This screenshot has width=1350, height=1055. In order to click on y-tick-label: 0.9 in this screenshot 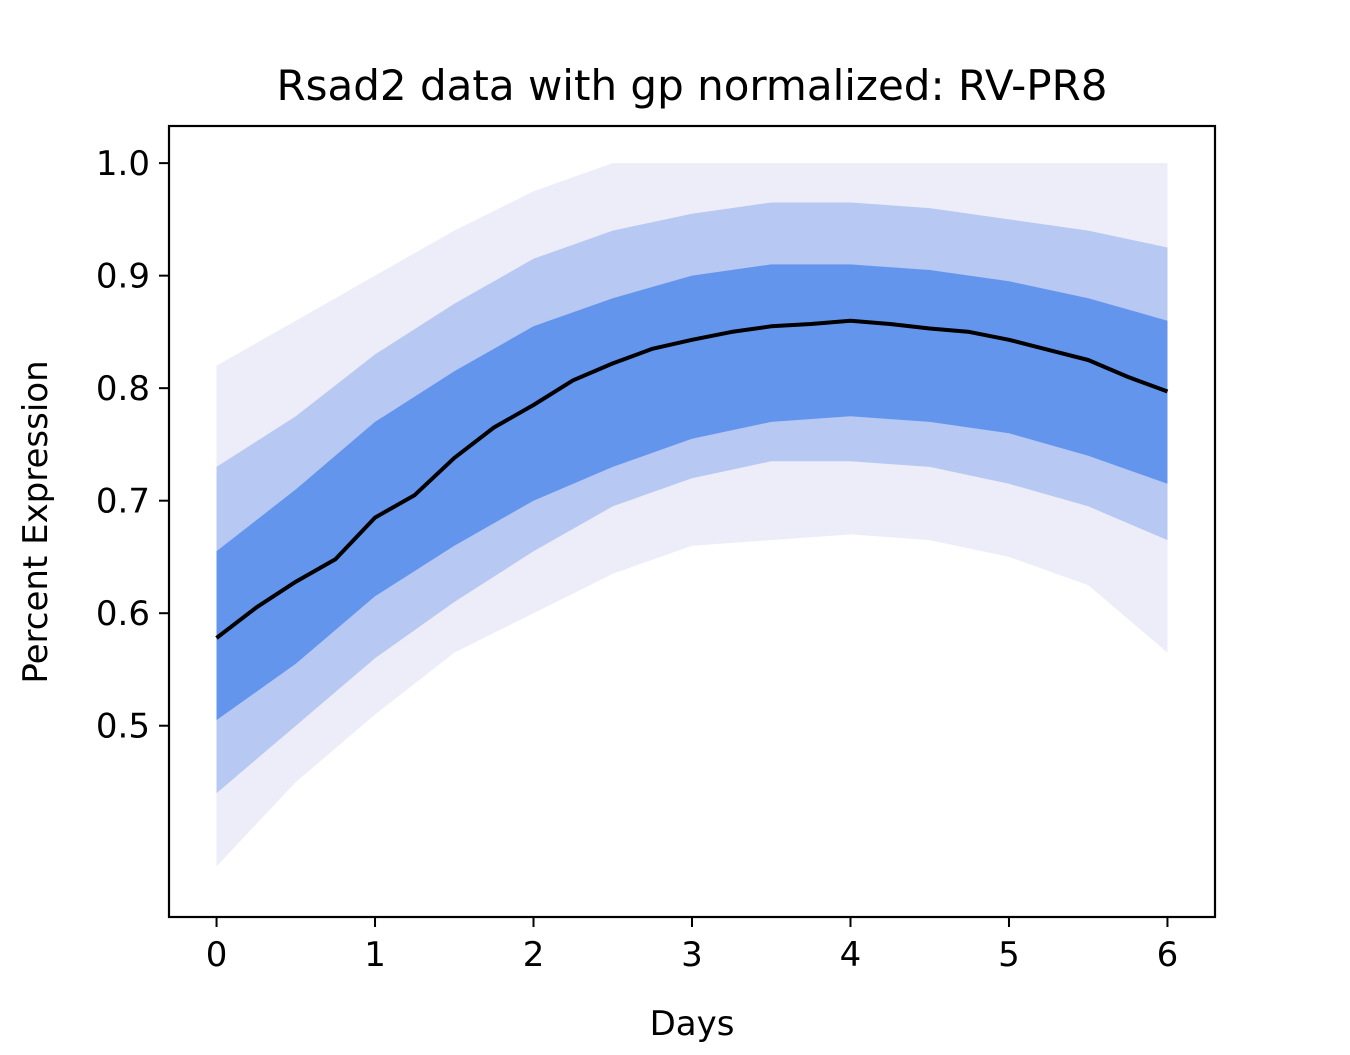, I will do `click(123, 277)`.